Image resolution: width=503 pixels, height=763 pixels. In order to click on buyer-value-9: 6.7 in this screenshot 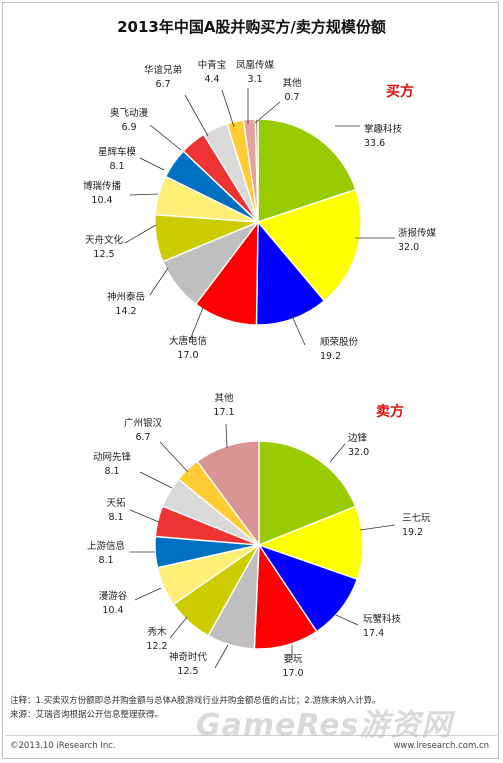, I will do `click(162, 84)`.